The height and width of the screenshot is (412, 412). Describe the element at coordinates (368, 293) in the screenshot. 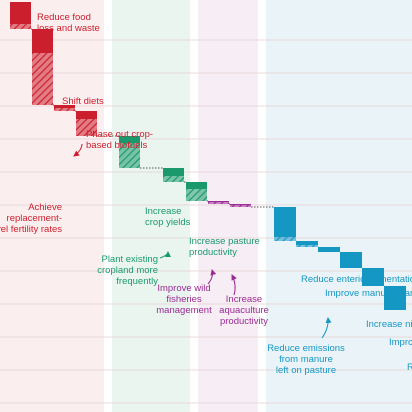

I see `label-improve-manure-management: Improve manure management` at that location.